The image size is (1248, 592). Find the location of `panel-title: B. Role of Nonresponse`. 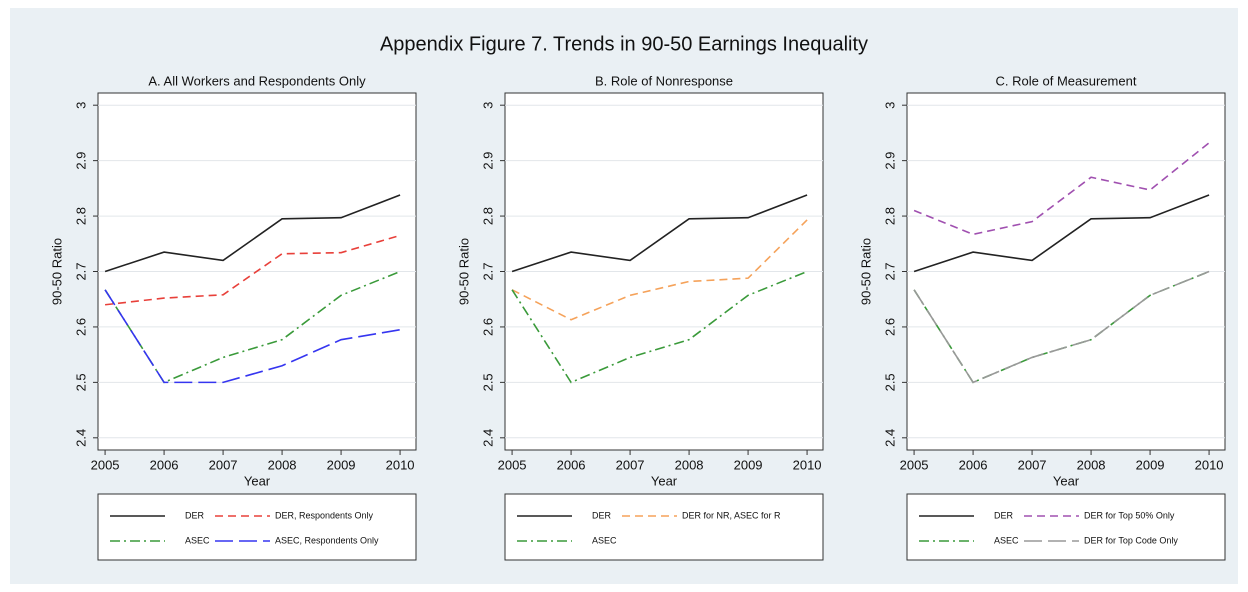

panel-title: B. Role of Nonresponse is located at coordinates (664, 80).